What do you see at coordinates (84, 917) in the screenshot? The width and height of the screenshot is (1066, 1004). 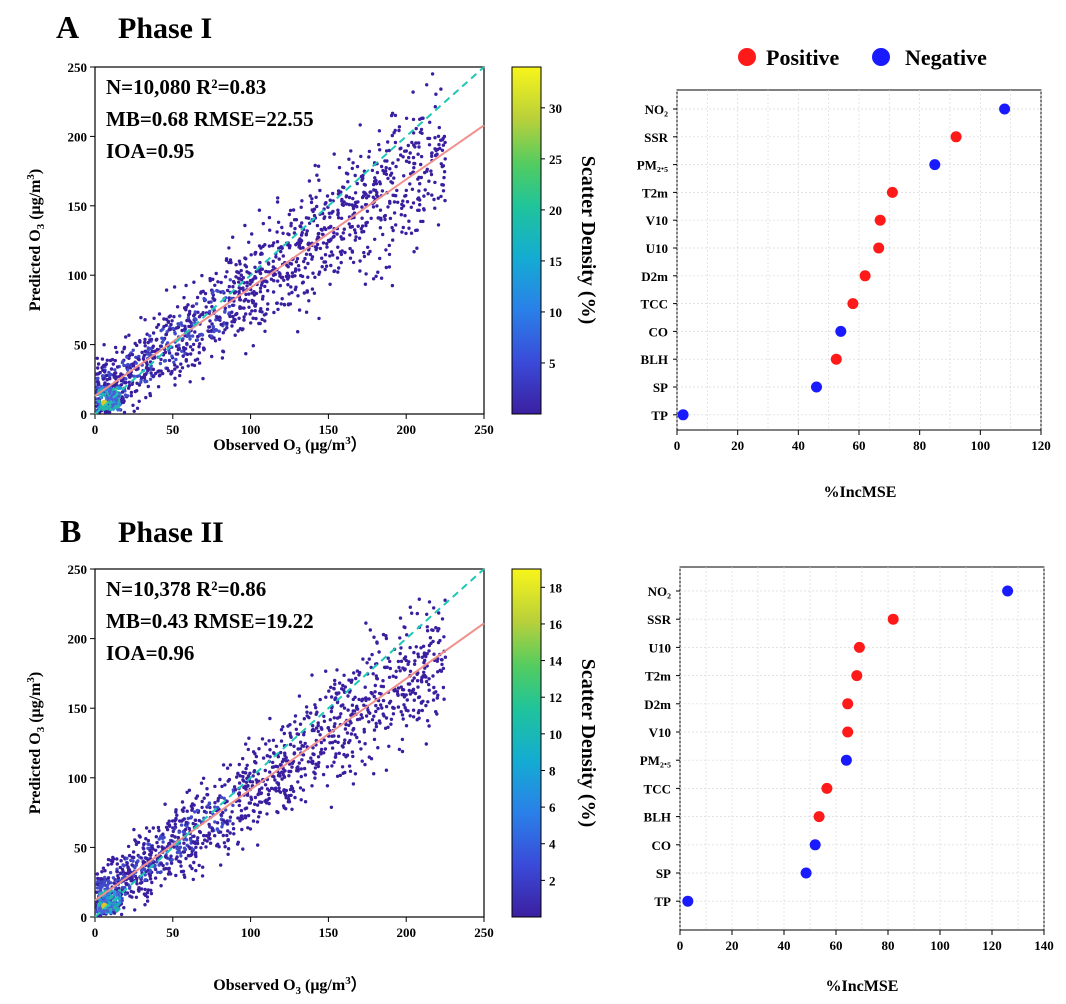 I see `y-tick-label: 0` at bounding box center [84, 917].